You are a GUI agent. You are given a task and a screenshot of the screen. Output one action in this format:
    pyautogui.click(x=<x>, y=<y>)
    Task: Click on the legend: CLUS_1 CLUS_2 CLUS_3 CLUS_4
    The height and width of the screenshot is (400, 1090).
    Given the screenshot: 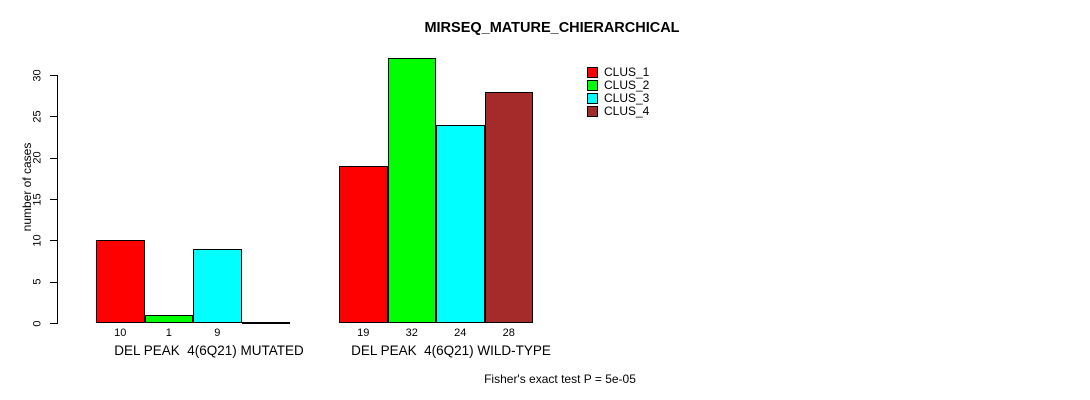 What is the action you would take?
    pyautogui.click(x=618, y=92)
    